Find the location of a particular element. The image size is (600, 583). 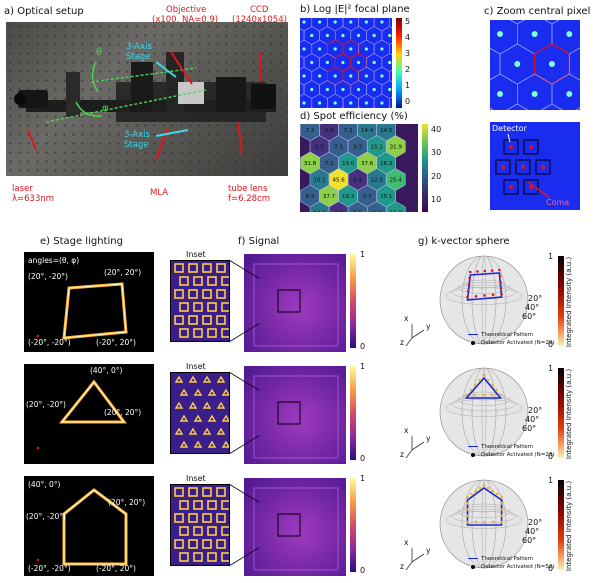

detector-layout: Detector Coma is located at coordinates (535, 166).